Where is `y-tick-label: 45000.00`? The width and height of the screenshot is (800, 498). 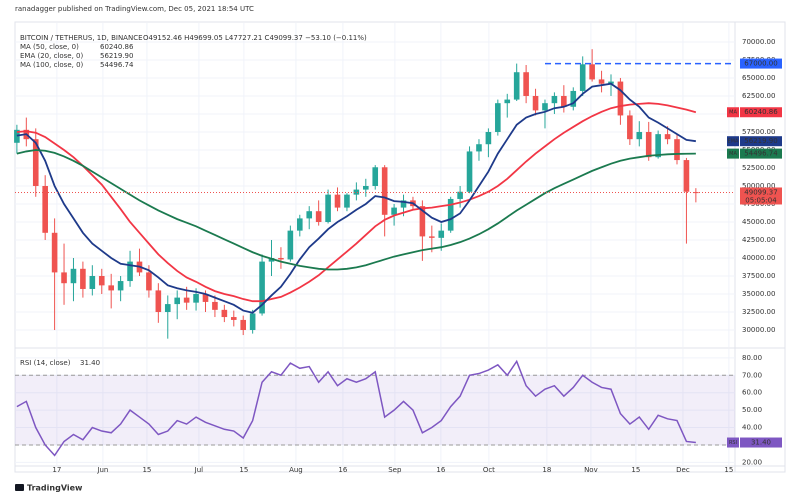
y-tick-label: 45000.00 is located at coordinates (758, 222).